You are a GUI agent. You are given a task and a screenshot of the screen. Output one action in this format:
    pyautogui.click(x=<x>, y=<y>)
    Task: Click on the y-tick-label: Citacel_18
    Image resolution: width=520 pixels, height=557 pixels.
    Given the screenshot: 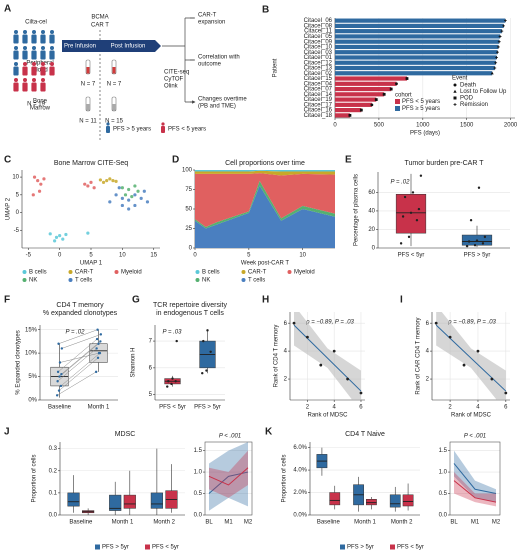 What is the action you would take?
    pyautogui.click(x=318, y=116)
    